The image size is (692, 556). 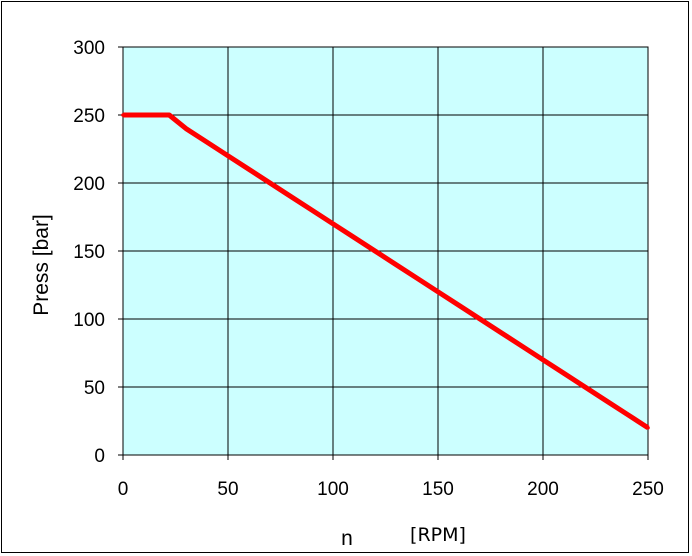 What do you see at coordinates (89, 252) in the screenshot?
I see `y-tick-label: 150` at bounding box center [89, 252].